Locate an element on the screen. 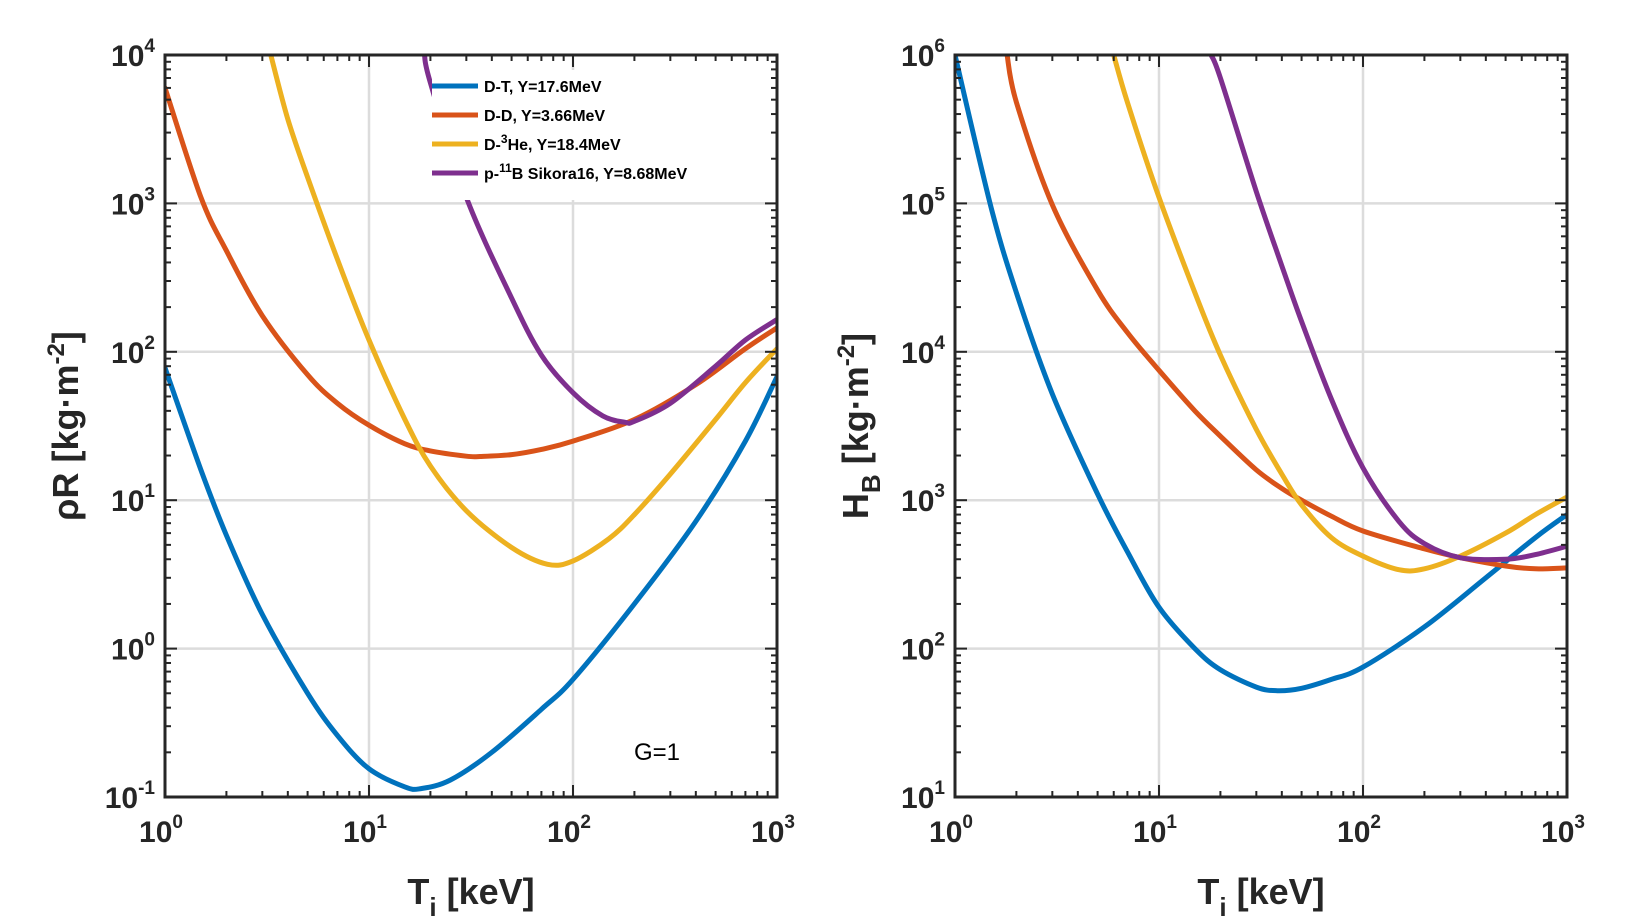  right-x-axis-label: Ti [keV] is located at coordinates (1260, 896).